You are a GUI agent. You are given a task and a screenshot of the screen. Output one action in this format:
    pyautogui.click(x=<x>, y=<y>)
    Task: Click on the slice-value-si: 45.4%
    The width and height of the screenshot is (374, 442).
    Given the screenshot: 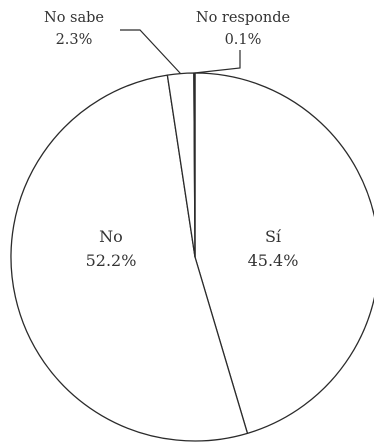 What is the action you would take?
    pyautogui.click(x=273, y=260)
    